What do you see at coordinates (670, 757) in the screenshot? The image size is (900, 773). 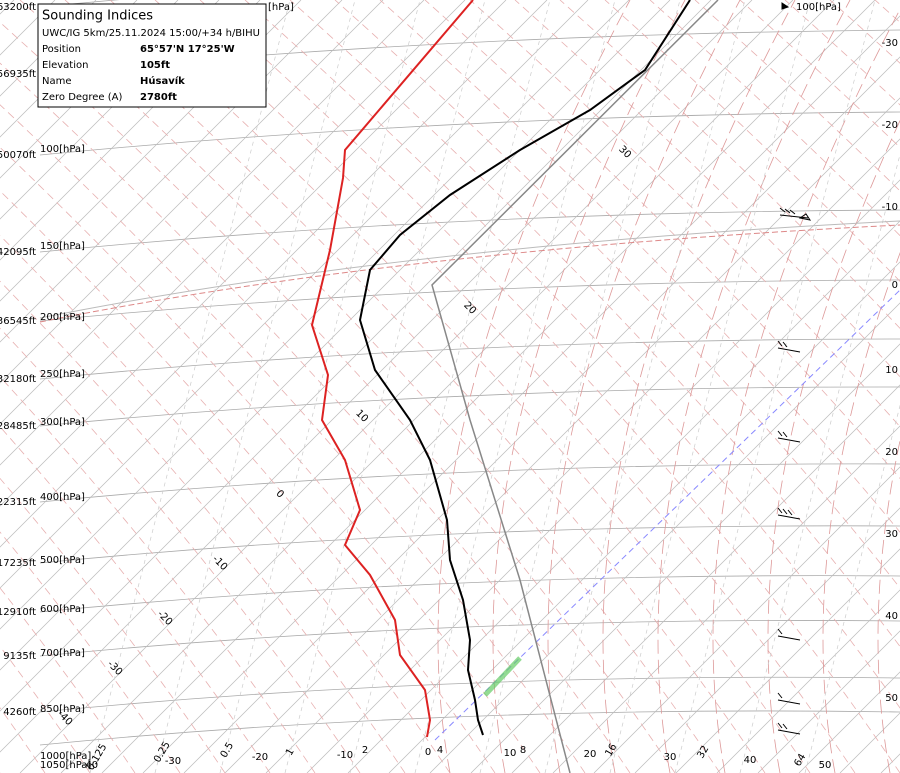 I see `bottom-label: 30` at bounding box center [670, 757].